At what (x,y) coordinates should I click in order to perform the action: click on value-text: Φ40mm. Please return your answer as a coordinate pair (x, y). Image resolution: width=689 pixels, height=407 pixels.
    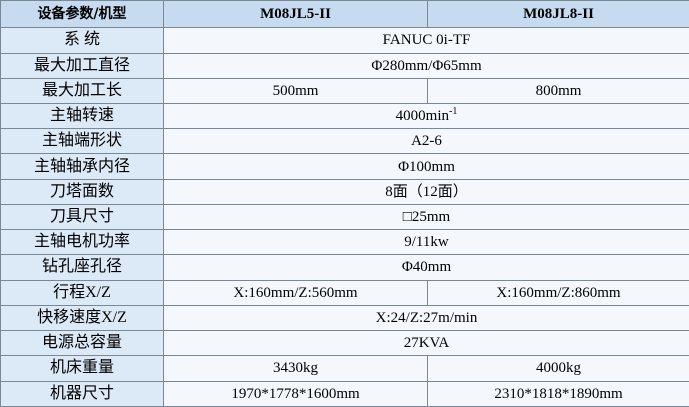
    Looking at the image, I should click on (426, 267).